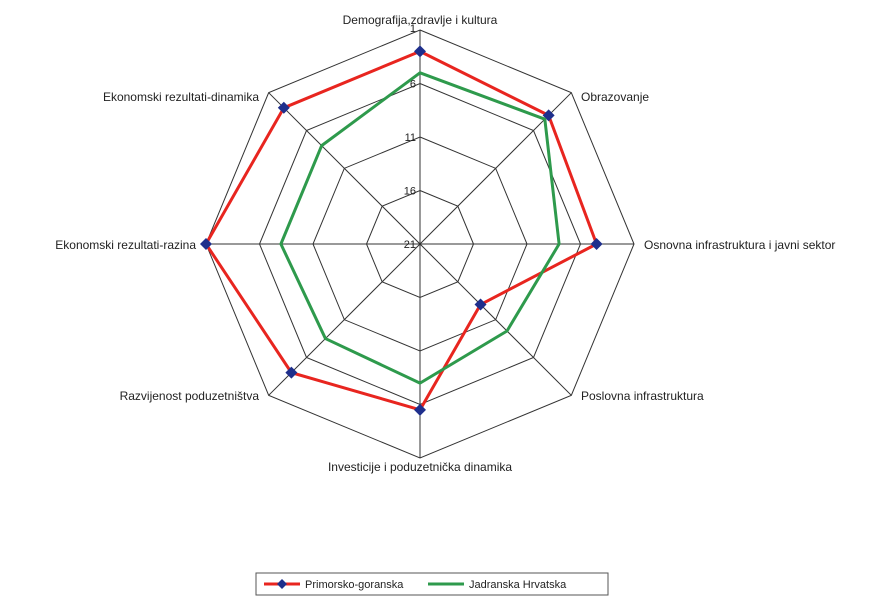 This screenshot has height=609, width=888. What do you see at coordinates (432, 584) in the screenshot?
I see `legend: Primorsko-goranska Jadranska Hrvatska` at bounding box center [432, 584].